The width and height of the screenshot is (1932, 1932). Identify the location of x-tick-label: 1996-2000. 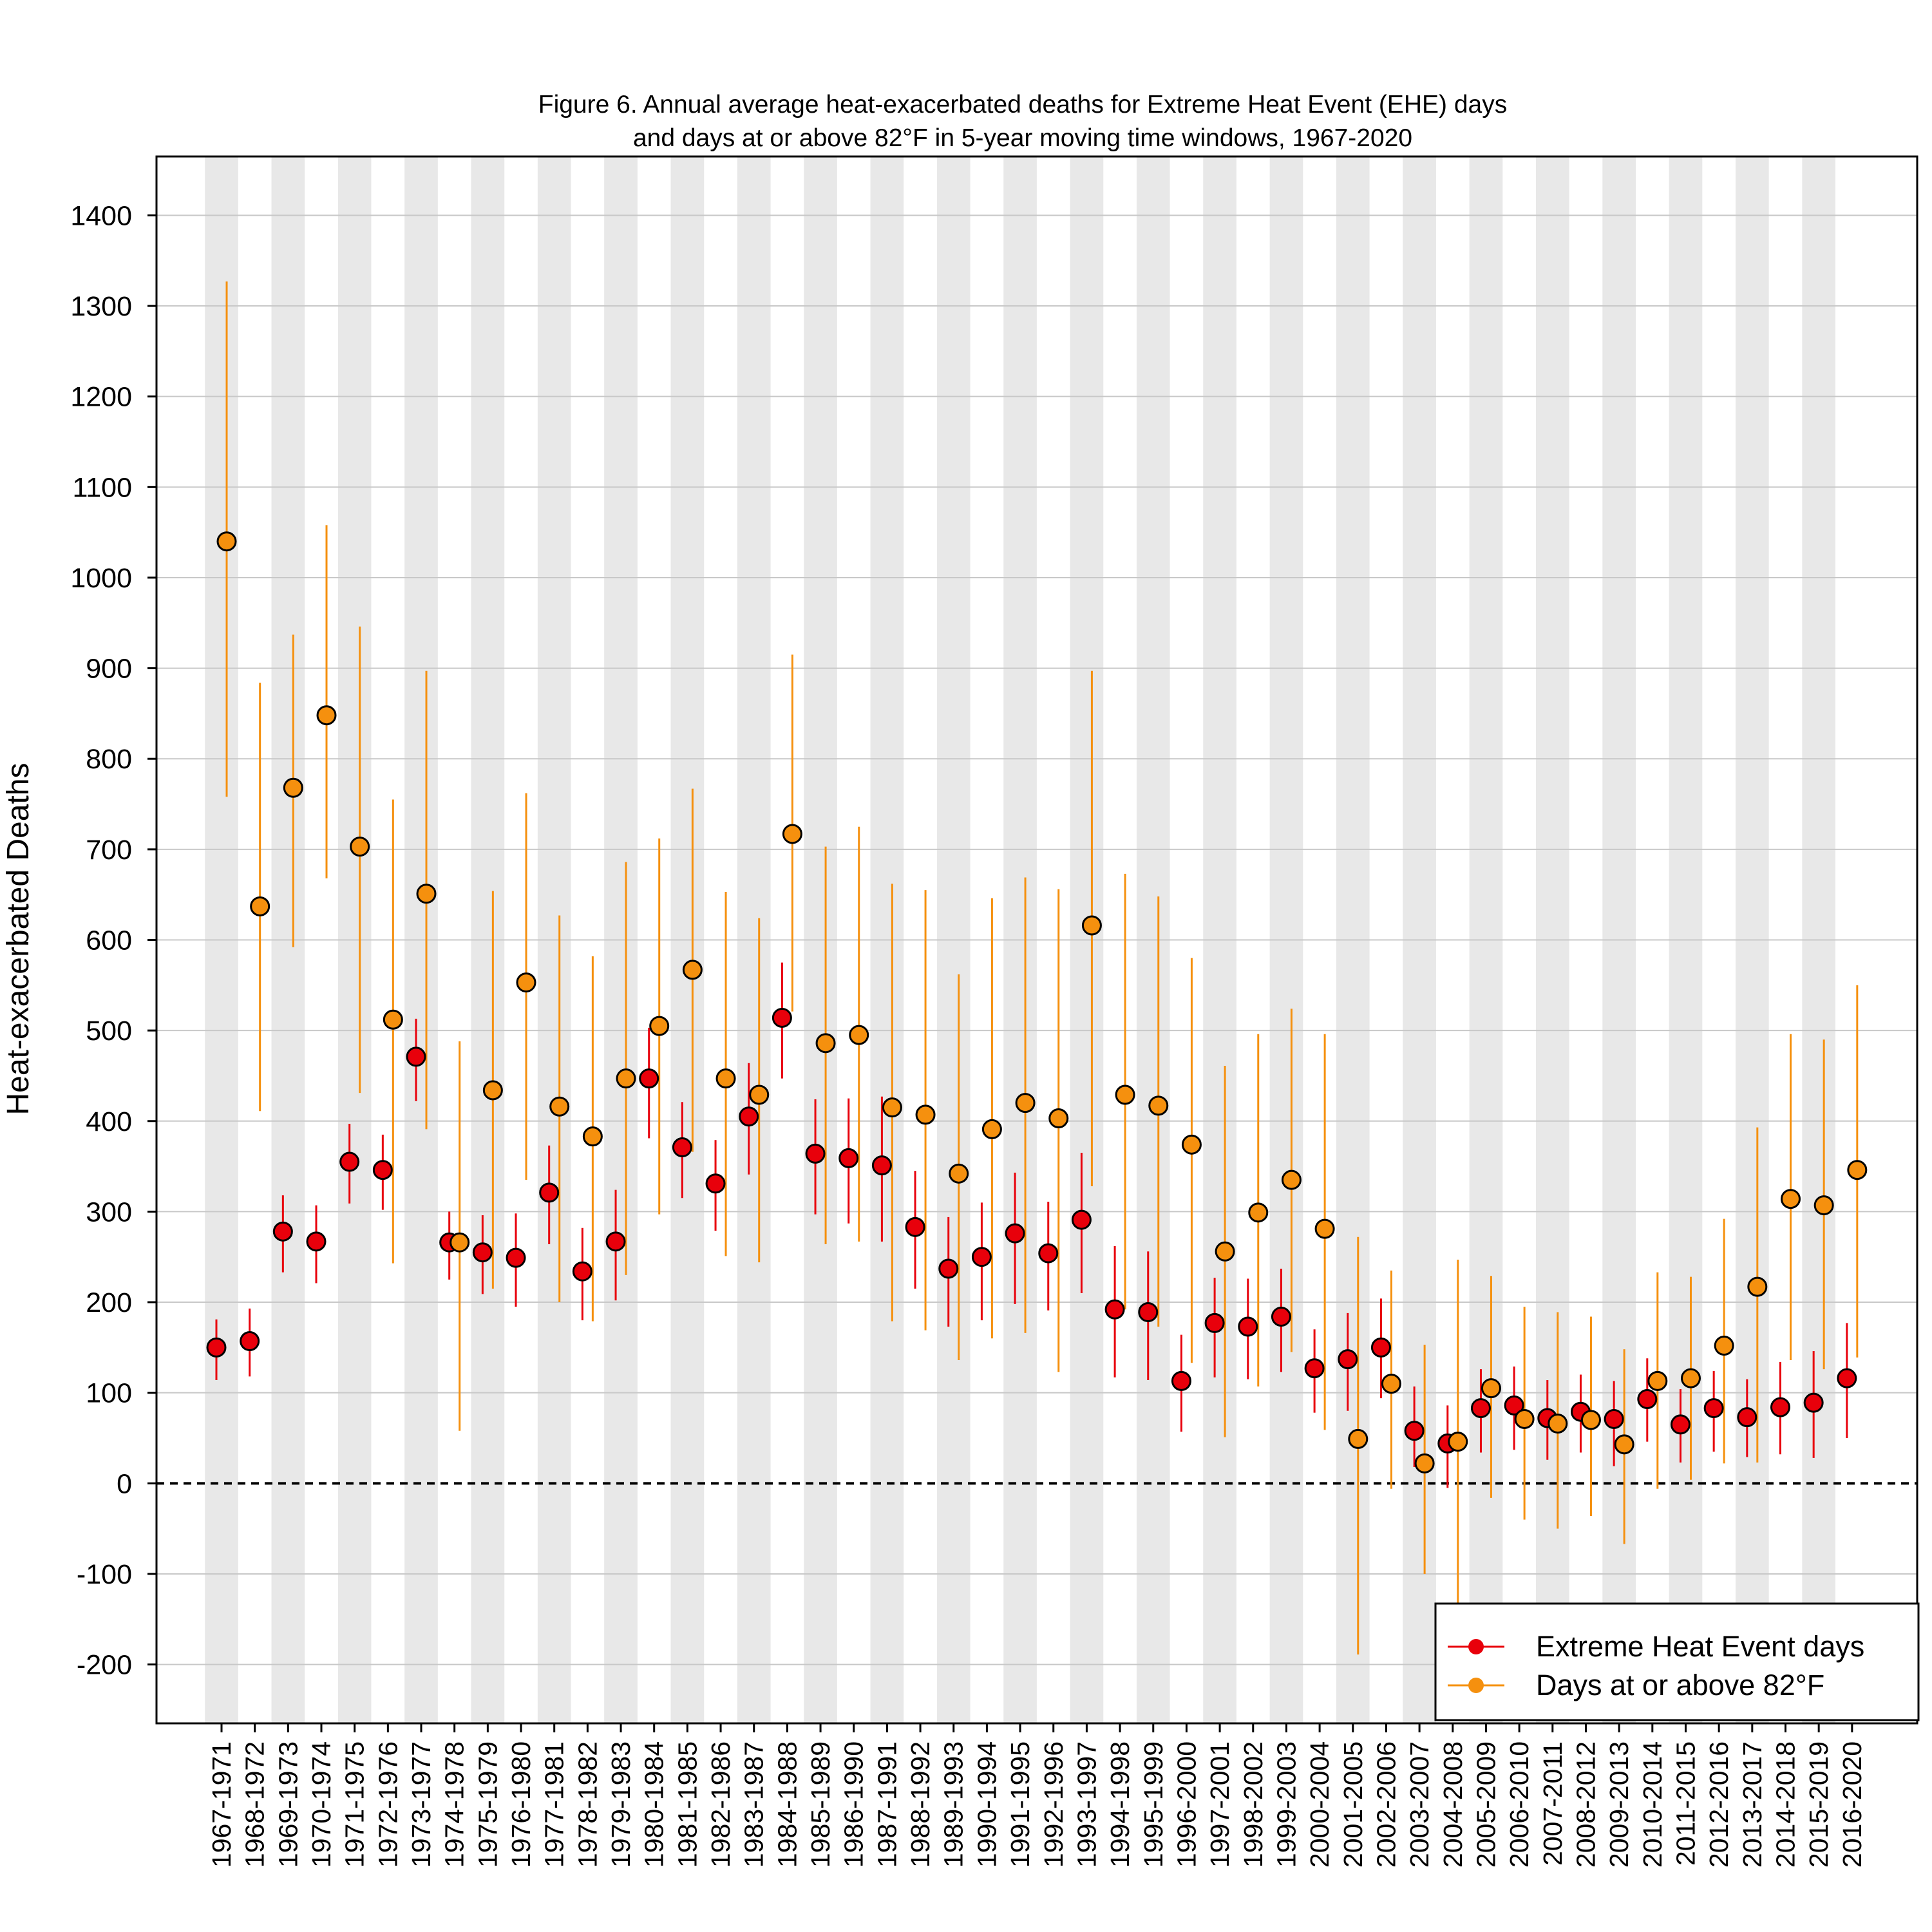
(1186, 1805).